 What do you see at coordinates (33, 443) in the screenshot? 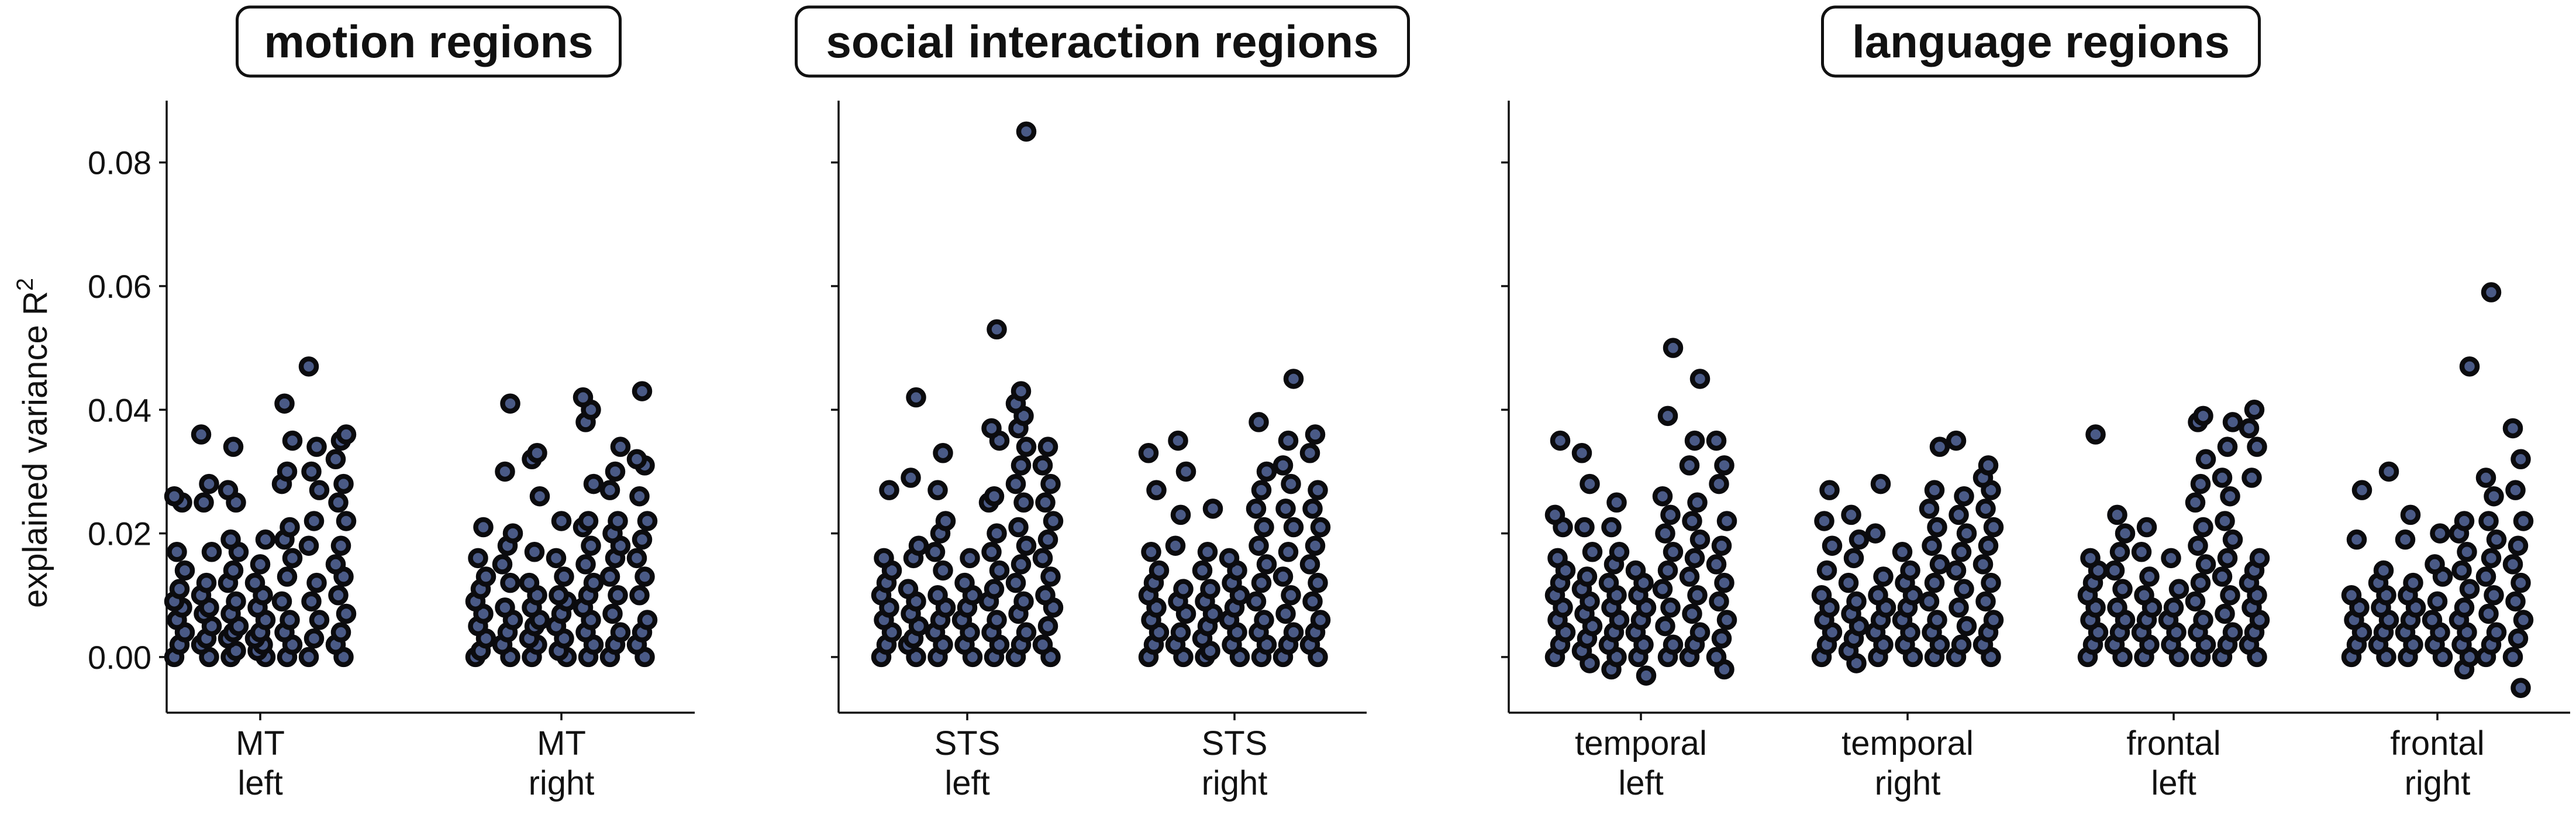
I see `y-axis-label: explained variance R2` at bounding box center [33, 443].